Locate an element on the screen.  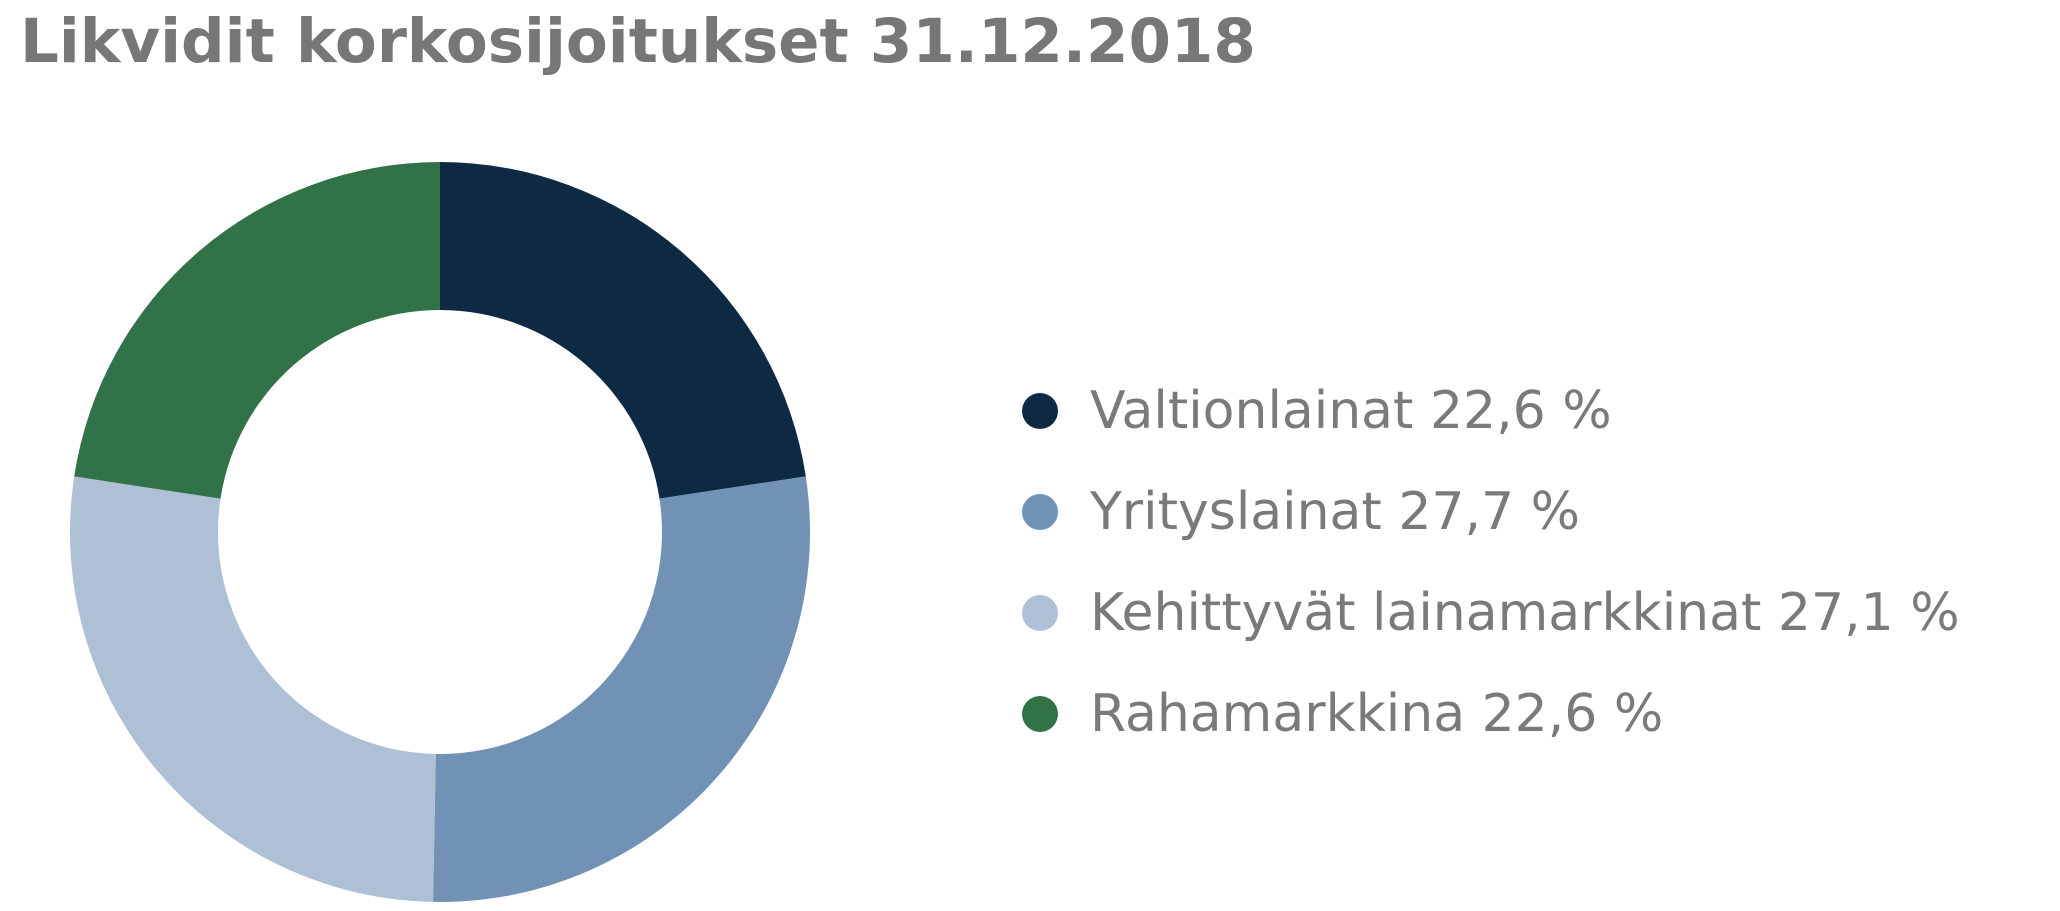
donut-slice-kehittyv-t-lainamarkkinat is located at coordinates (252, 689).